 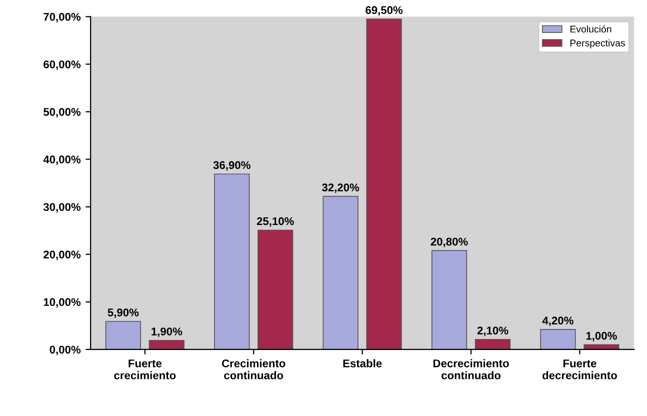 What do you see at coordinates (62, 17) in the screenshot?
I see `y-tick-label: 70,00%` at bounding box center [62, 17].